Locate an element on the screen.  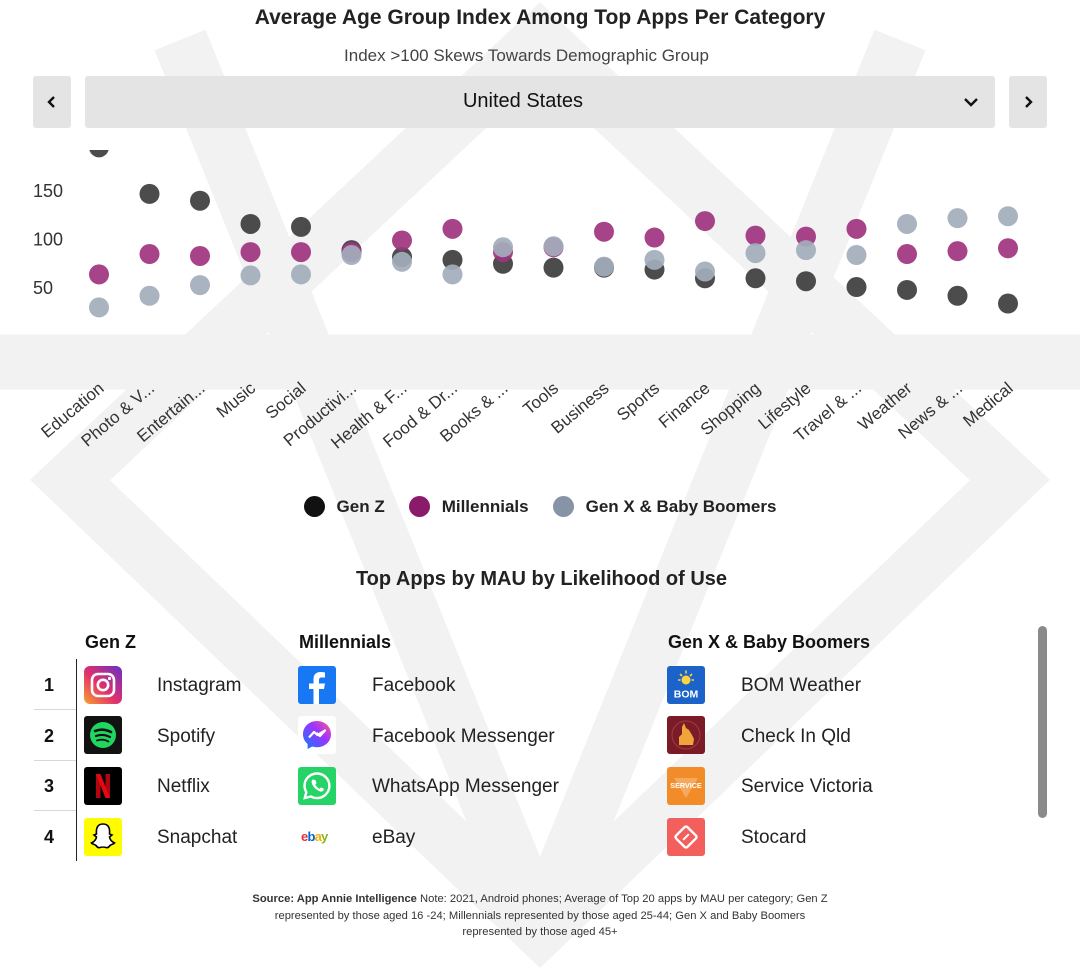
point-millennials-sports is located at coordinates (654, 237).